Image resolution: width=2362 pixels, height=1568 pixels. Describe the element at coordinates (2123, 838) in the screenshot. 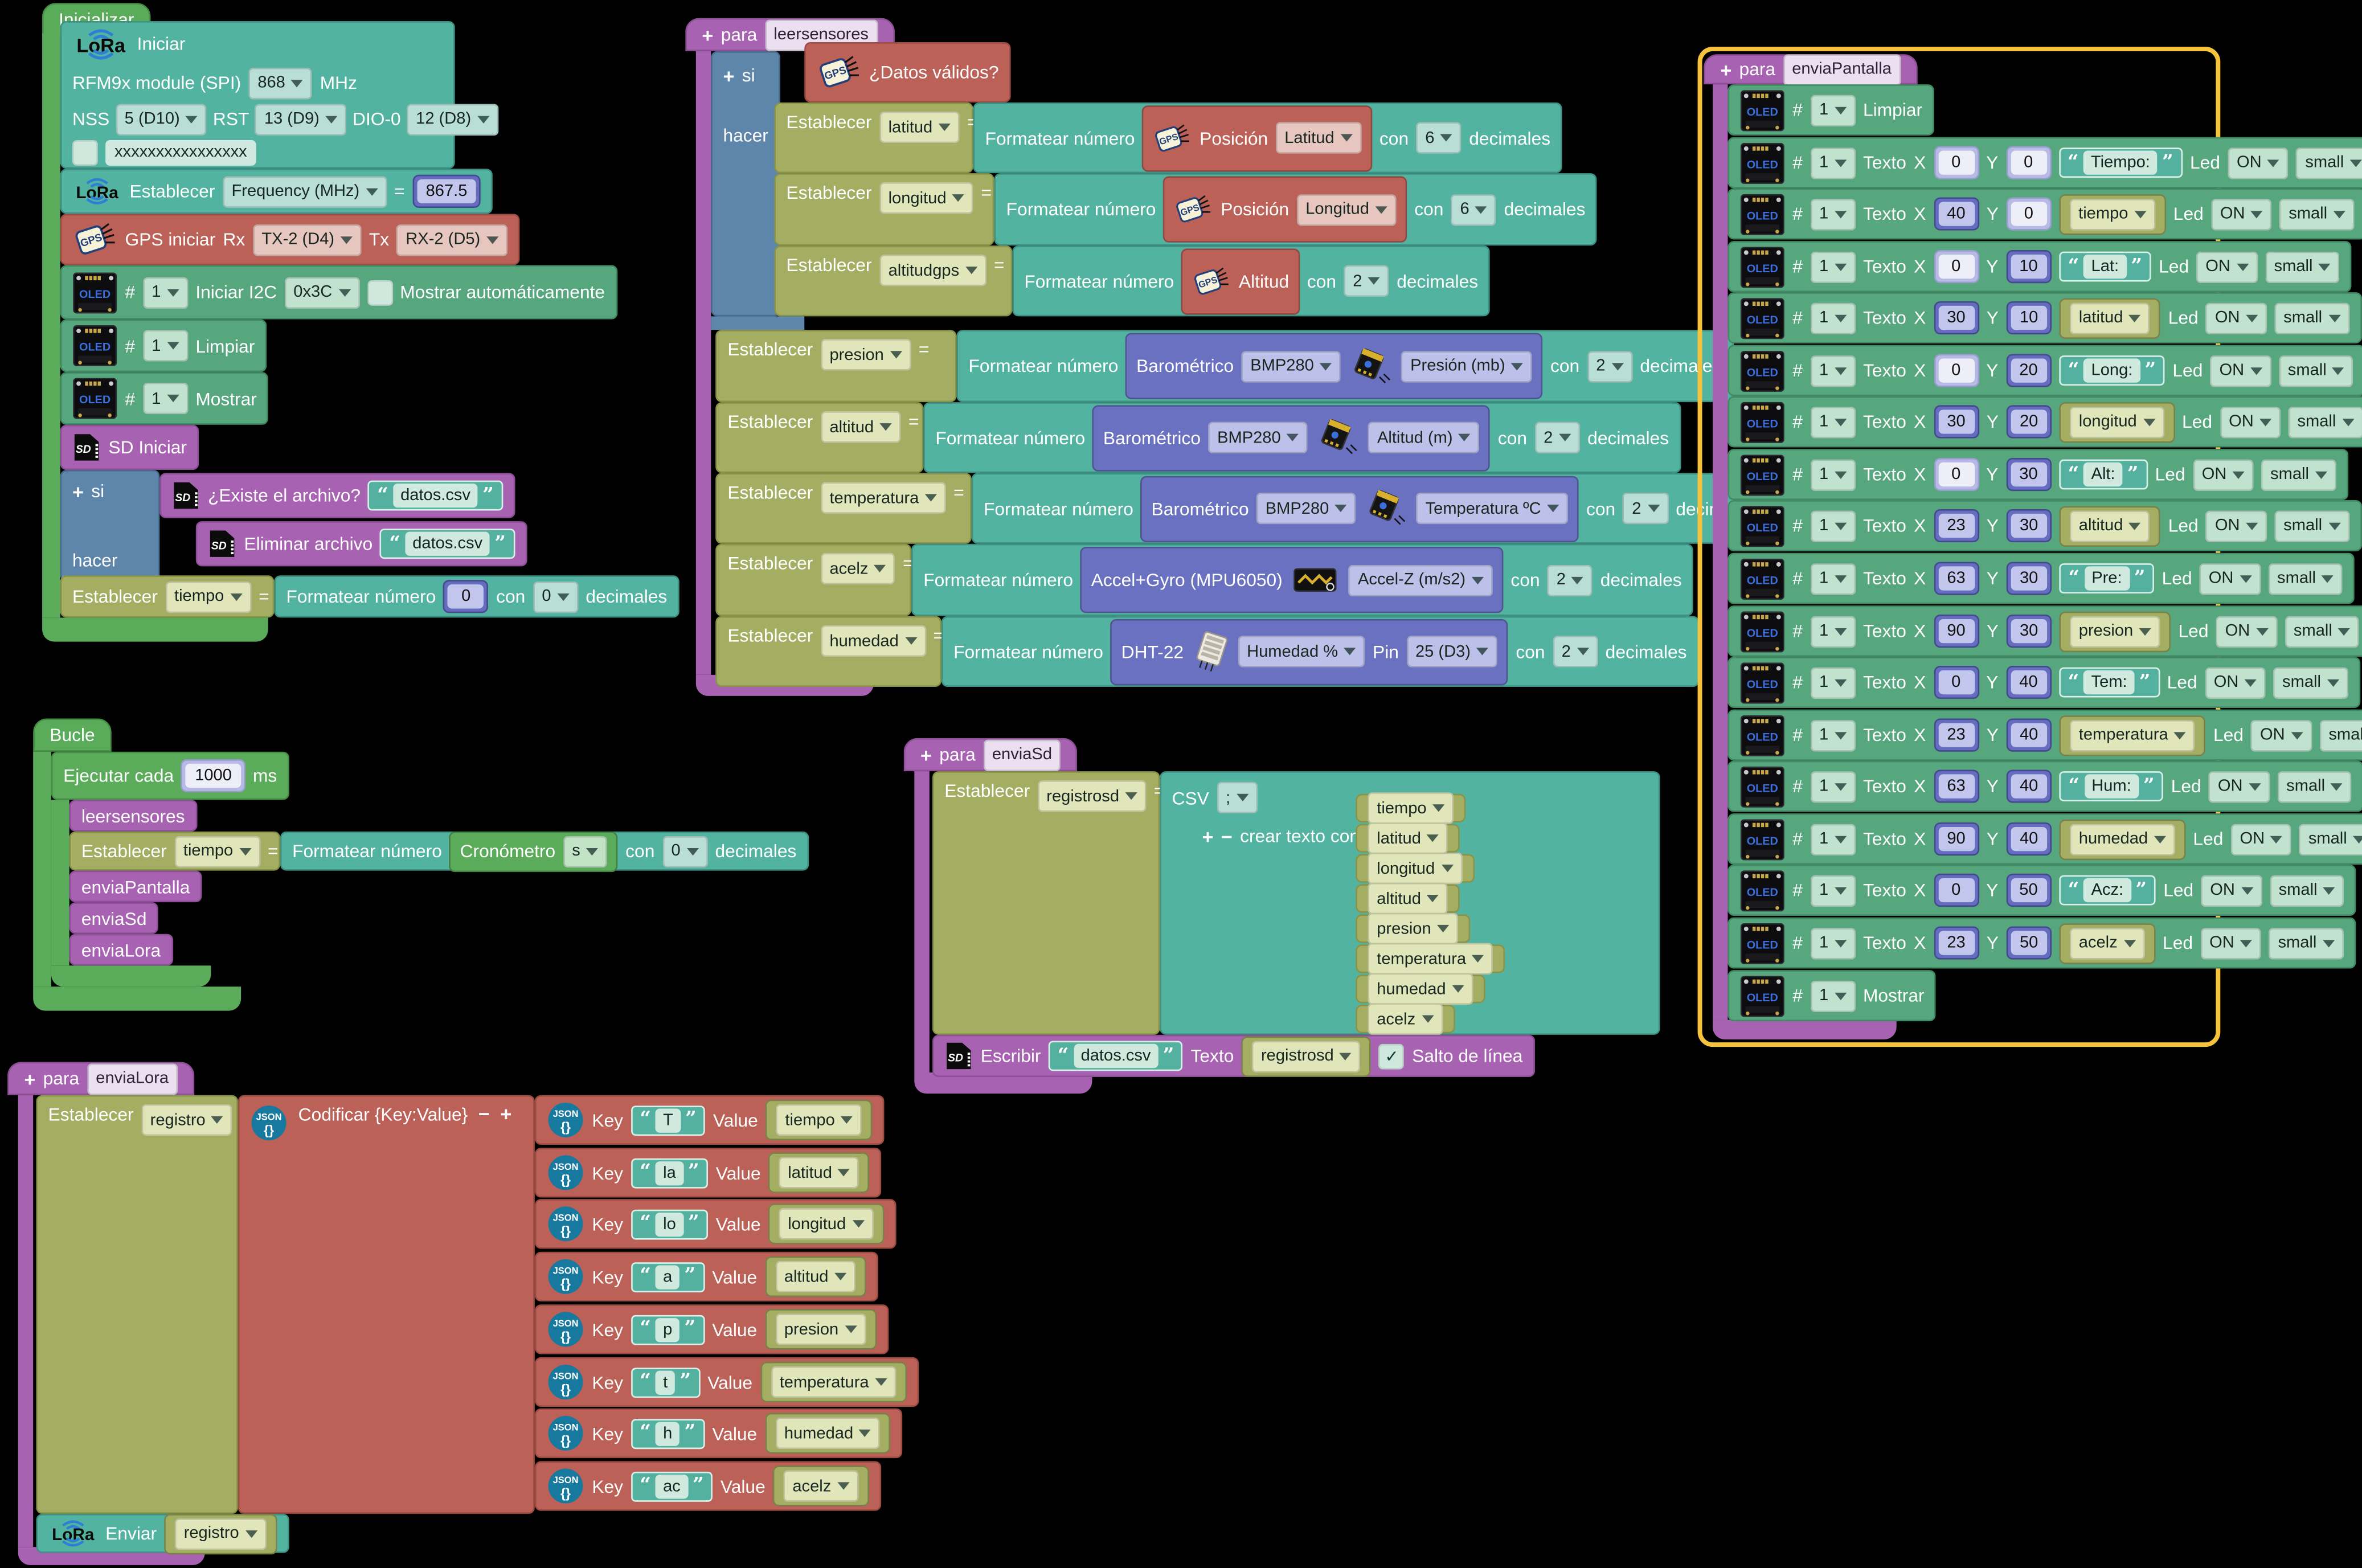

I see `variable-block: humedad` at that location.